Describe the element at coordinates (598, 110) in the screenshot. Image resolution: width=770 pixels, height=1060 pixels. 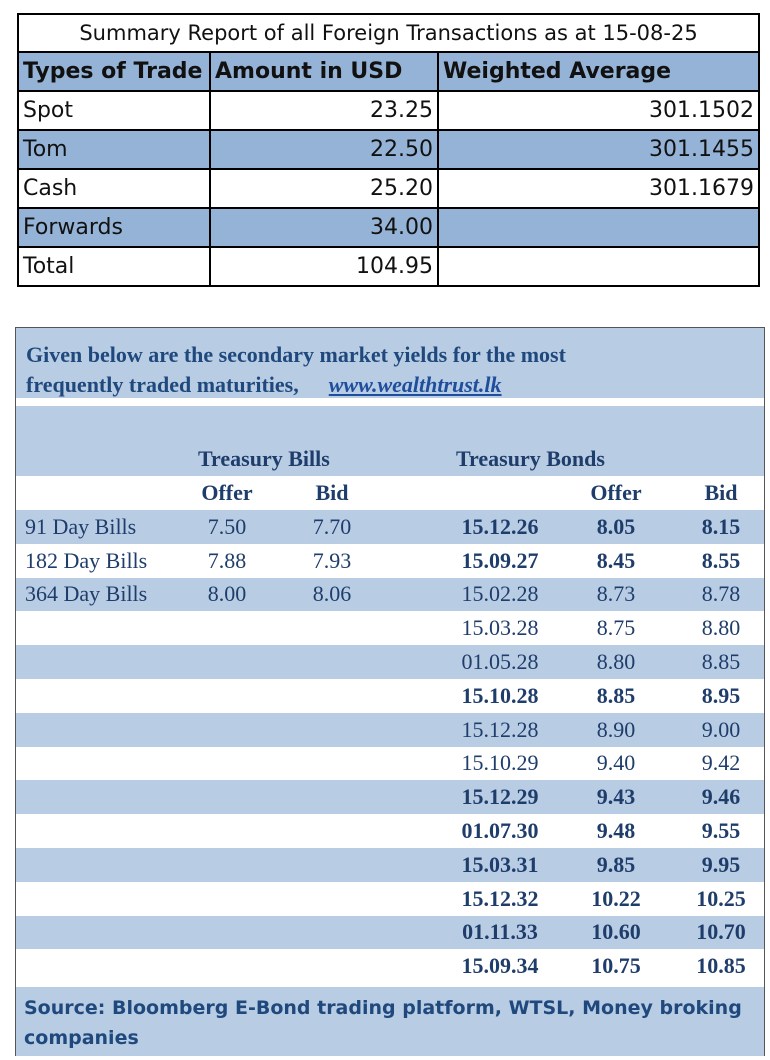
I see `weighted-average: 301.1502` at that location.